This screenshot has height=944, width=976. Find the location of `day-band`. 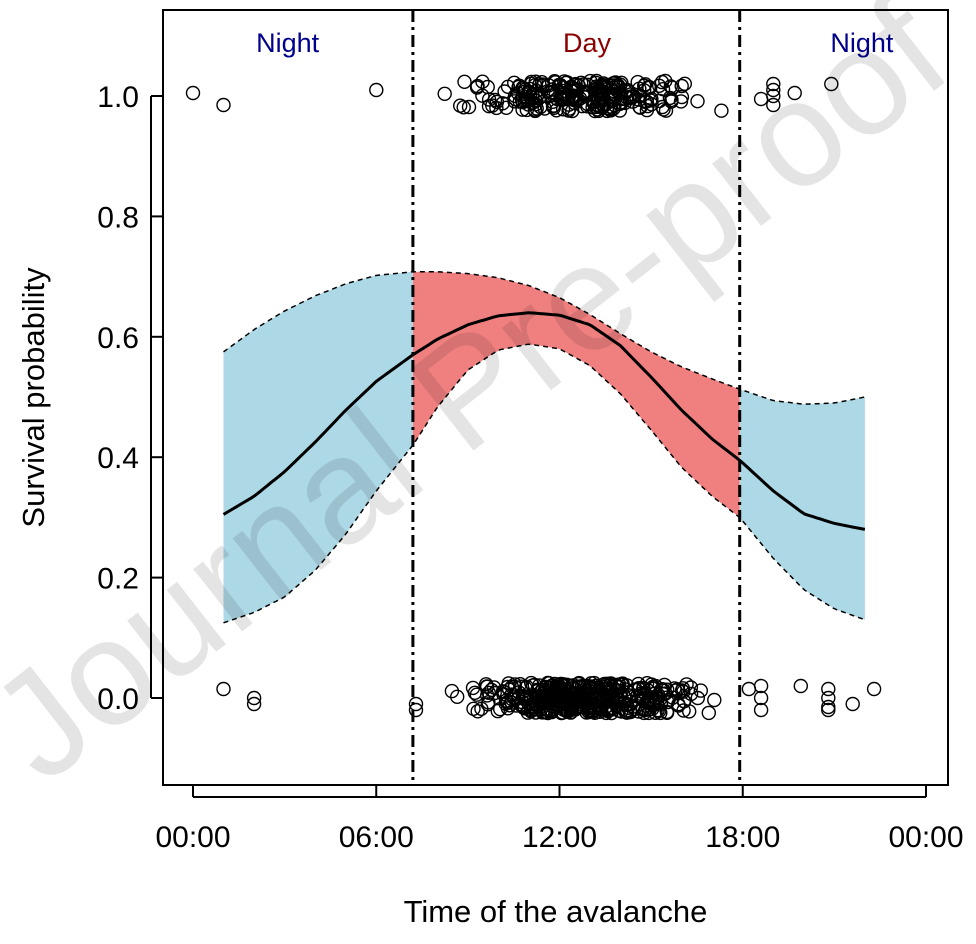

day-band is located at coordinates (576, 394).